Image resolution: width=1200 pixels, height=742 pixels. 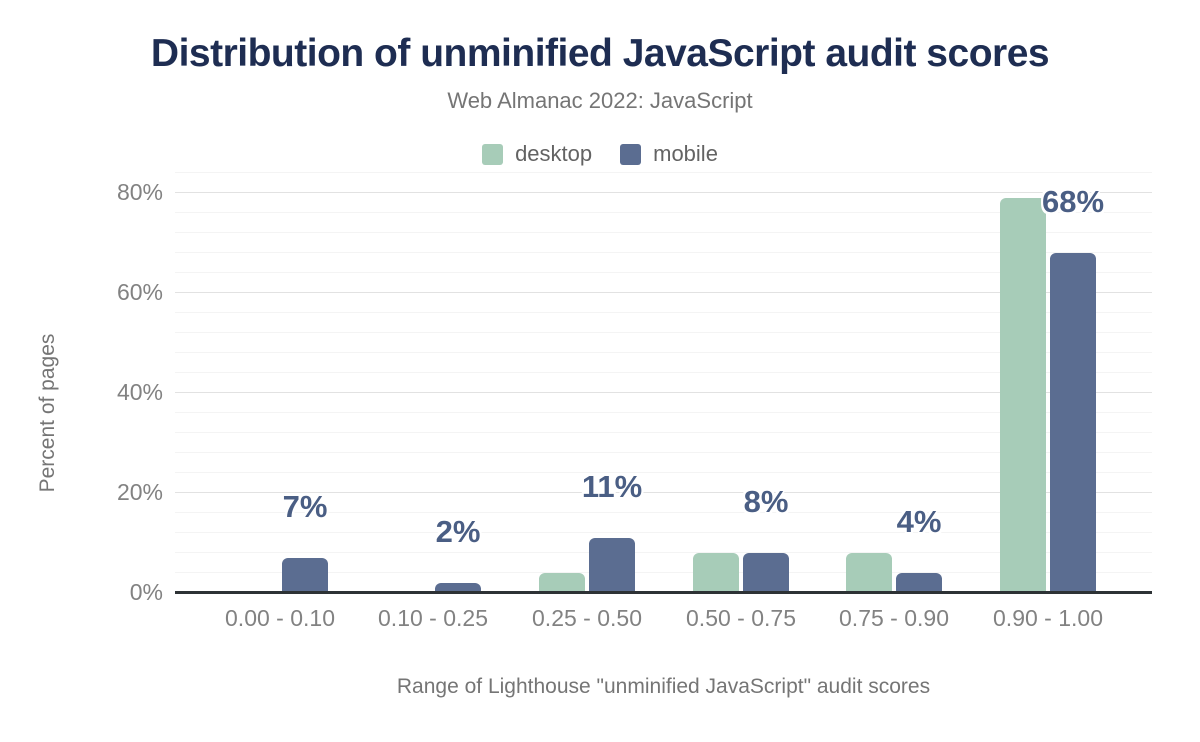 I want to click on x-tick-label-0: 0.00 - 0.10, so click(x=280, y=618).